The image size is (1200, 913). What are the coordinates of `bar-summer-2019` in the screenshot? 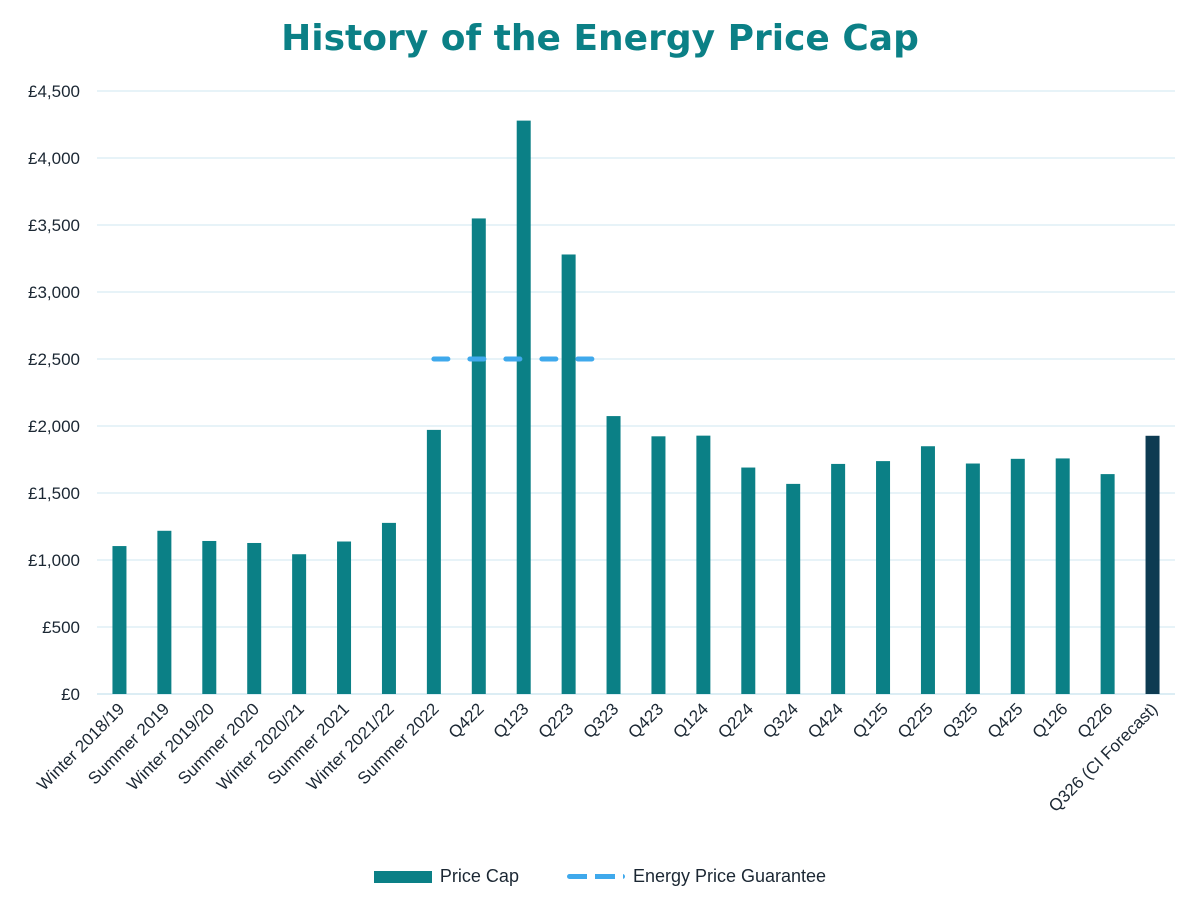 It's located at (164, 612).